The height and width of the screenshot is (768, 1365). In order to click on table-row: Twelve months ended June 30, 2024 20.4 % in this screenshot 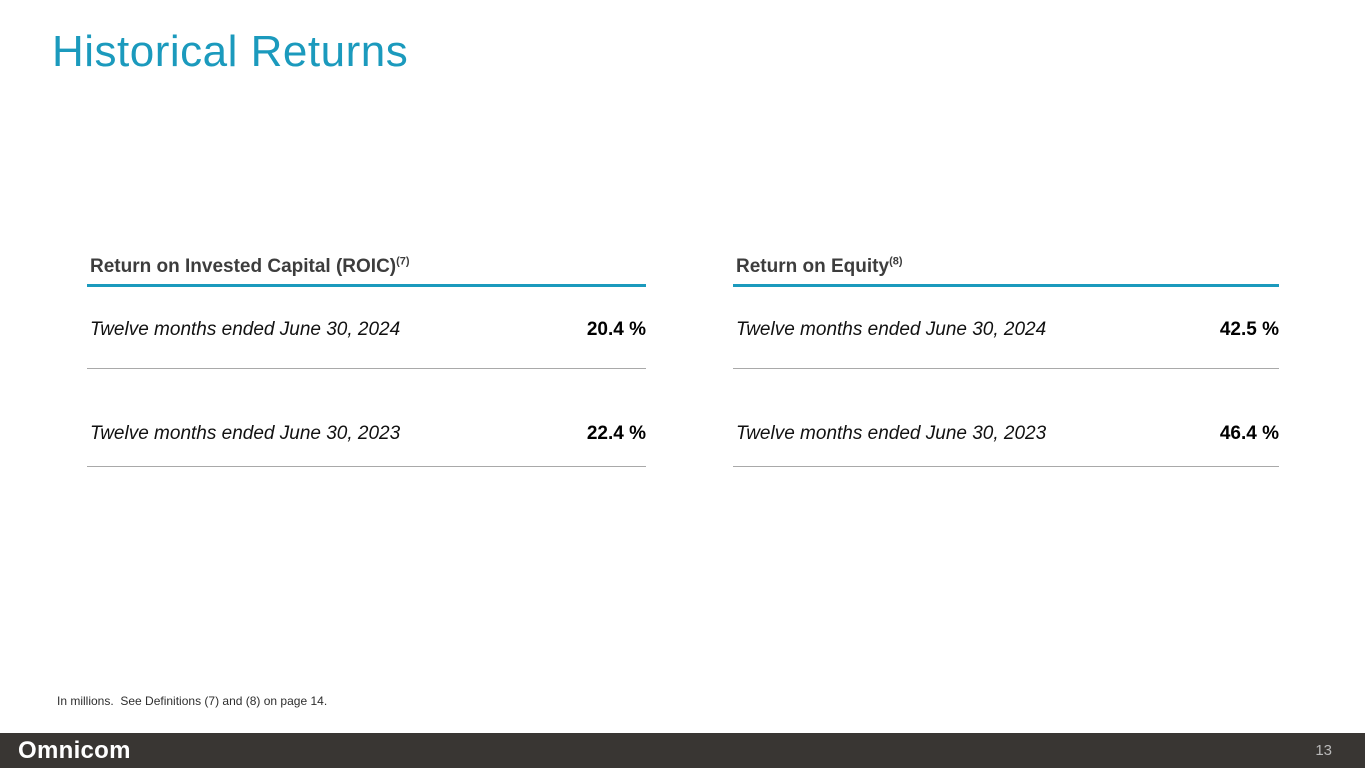, I will do `click(366, 328)`.